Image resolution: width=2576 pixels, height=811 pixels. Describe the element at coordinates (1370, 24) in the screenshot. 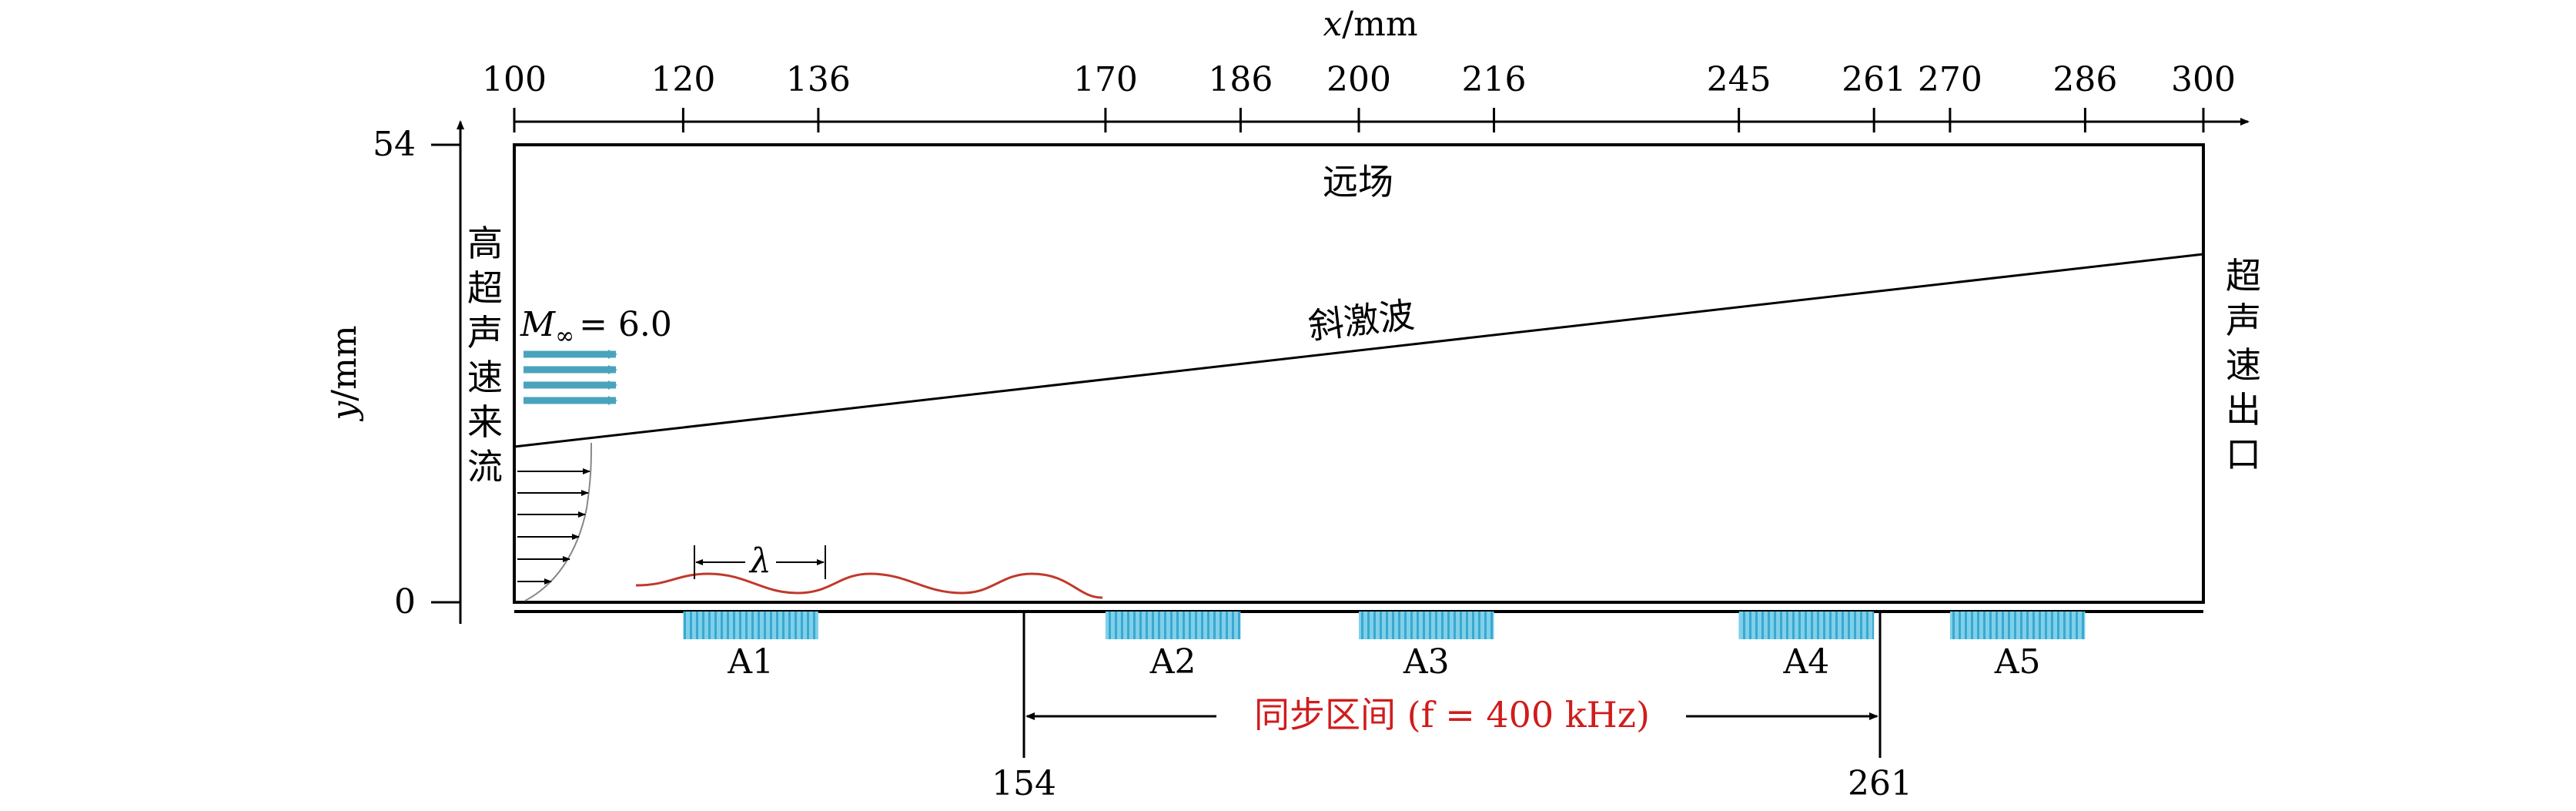

I see `x-axis-title: x/mm` at that location.